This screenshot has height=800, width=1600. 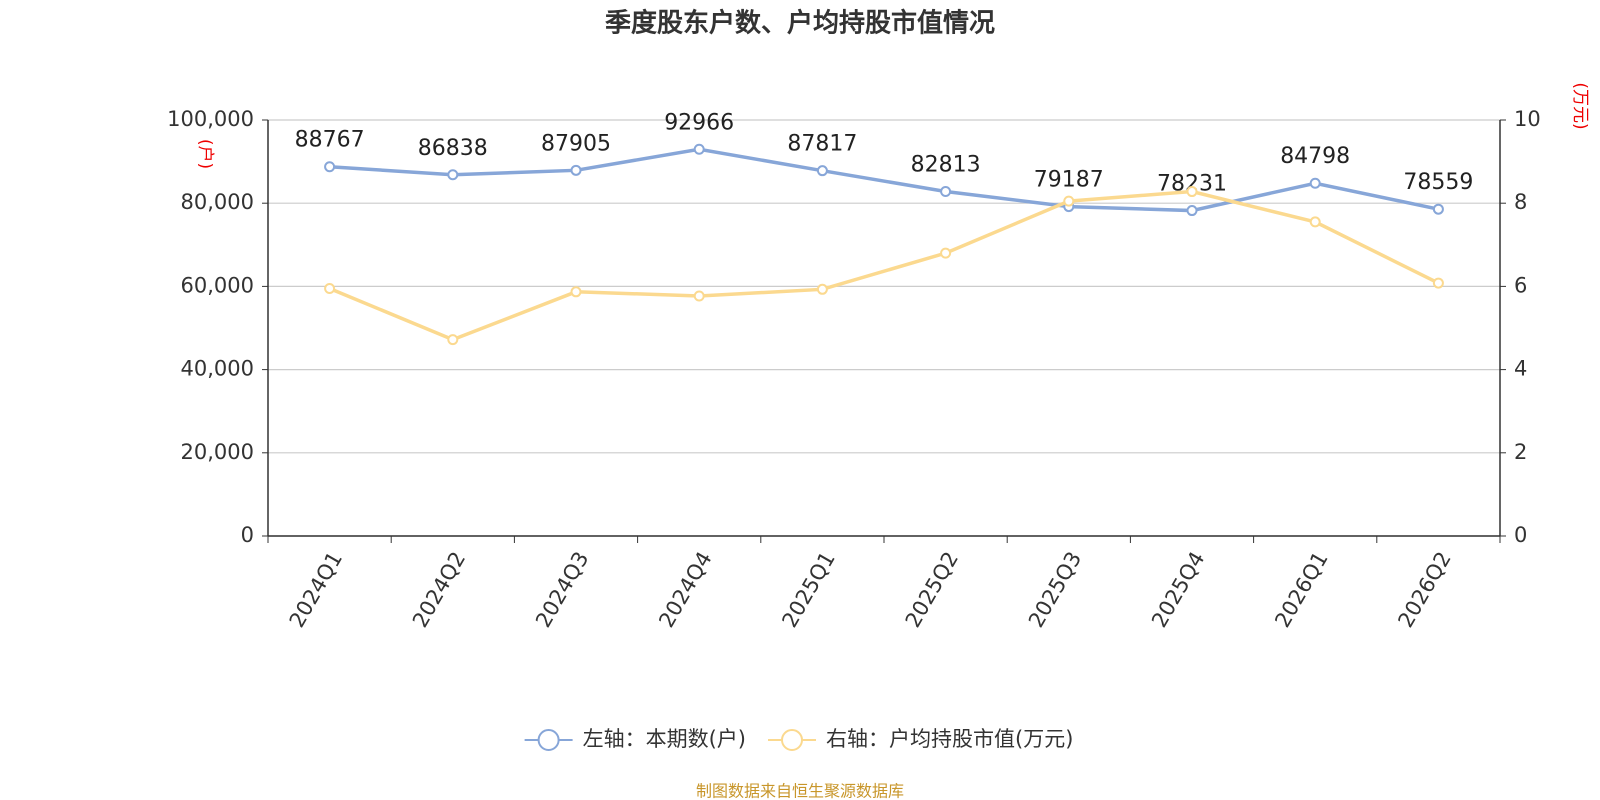 What do you see at coordinates (1069, 180) in the screenshot?
I see `data-label: 79187` at bounding box center [1069, 180].